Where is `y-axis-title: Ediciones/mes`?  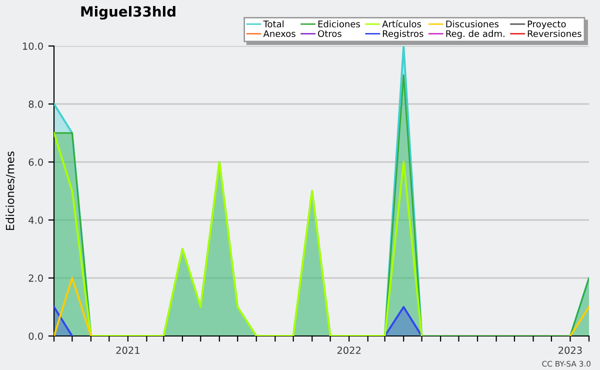
y-axis-title: Ediciones/mes is located at coordinates (11, 191).